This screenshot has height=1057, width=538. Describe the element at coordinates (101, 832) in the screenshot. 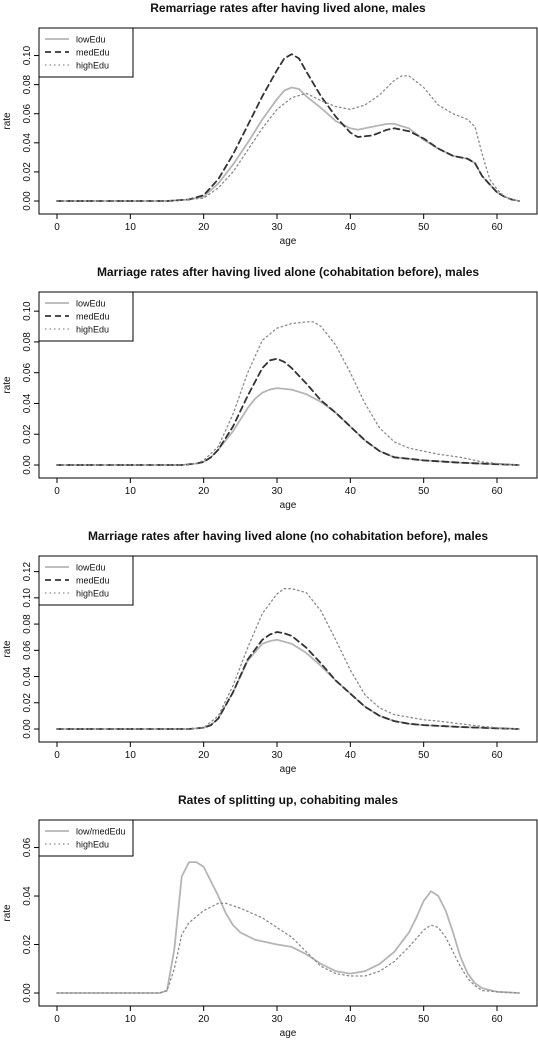

I see `legend-label: low/medEdu` at that location.